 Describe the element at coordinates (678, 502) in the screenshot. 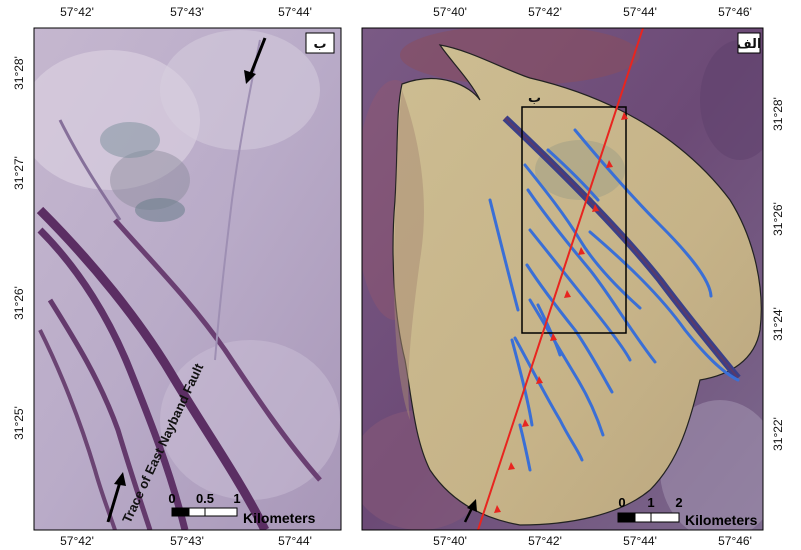

I see `scale-tick-label: 2` at that location.